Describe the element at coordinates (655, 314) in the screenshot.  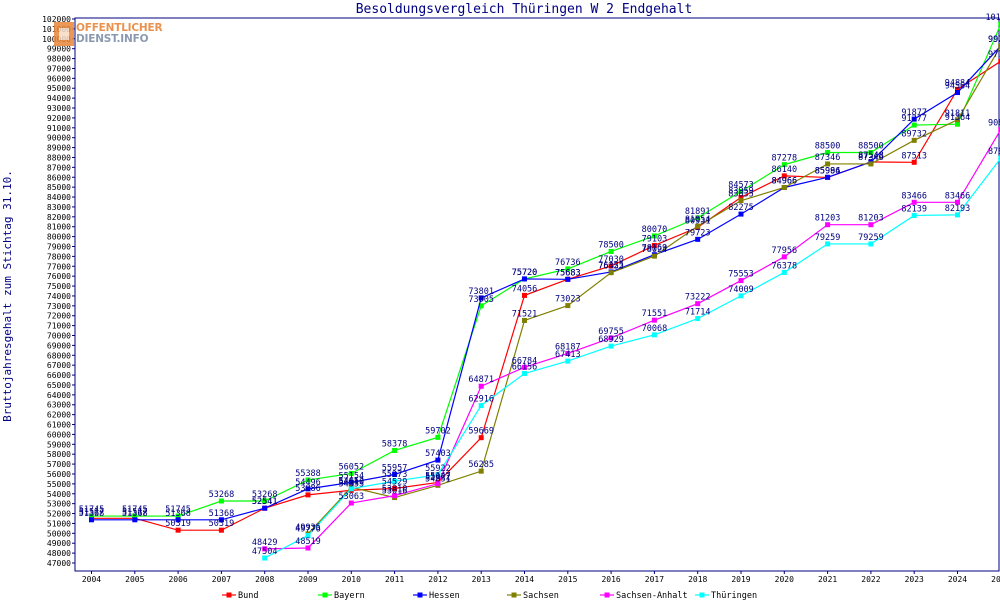
I see `data-label-sachsen-anhalt: 71551` at that location.